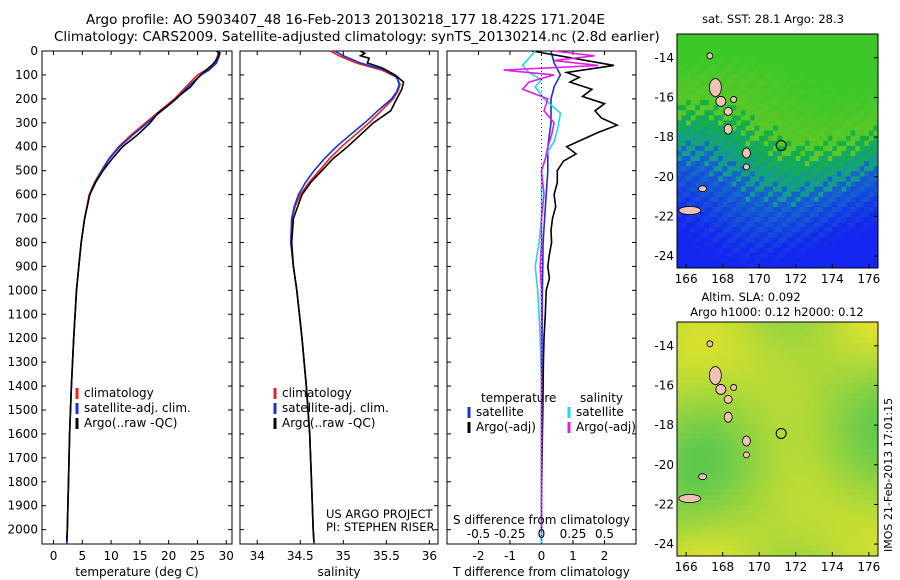  What do you see at coordinates (767, 159) in the screenshot?
I see `map-panel-1: 166 168 170 172 174 176-14-16-18-20-22-24` at bounding box center [767, 159].